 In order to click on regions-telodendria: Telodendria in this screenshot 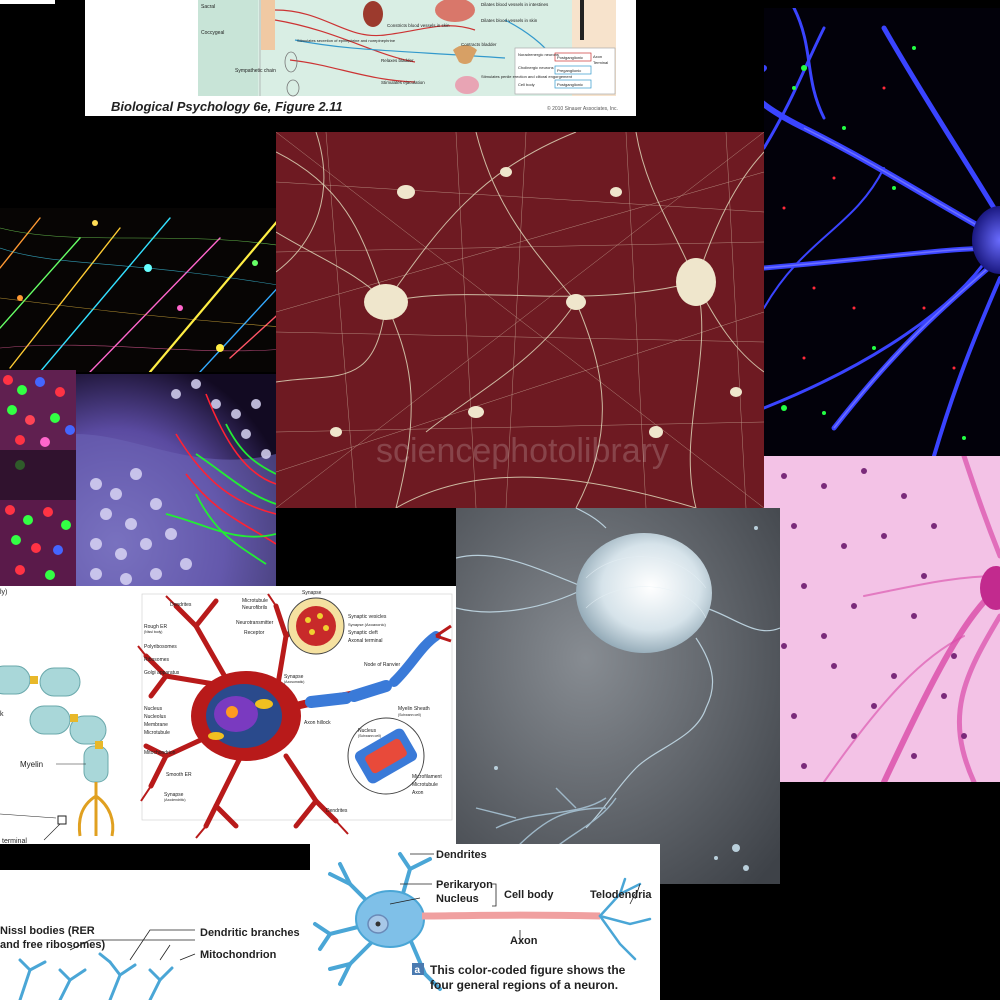, I will do `click(621, 895)`.